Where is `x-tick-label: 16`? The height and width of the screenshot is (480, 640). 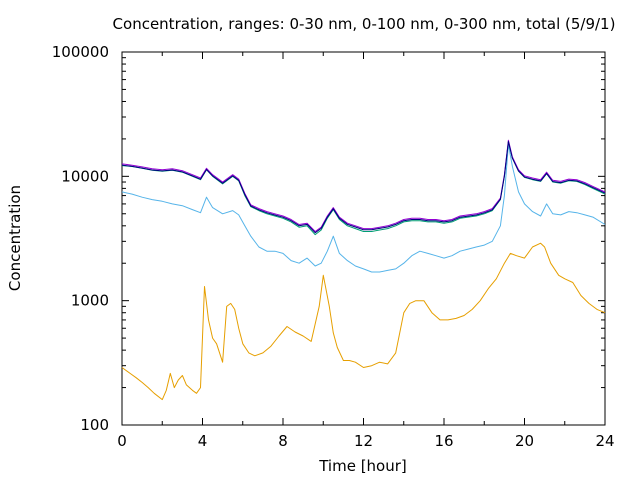
x-tick-label: 16 is located at coordinates (443, 441).